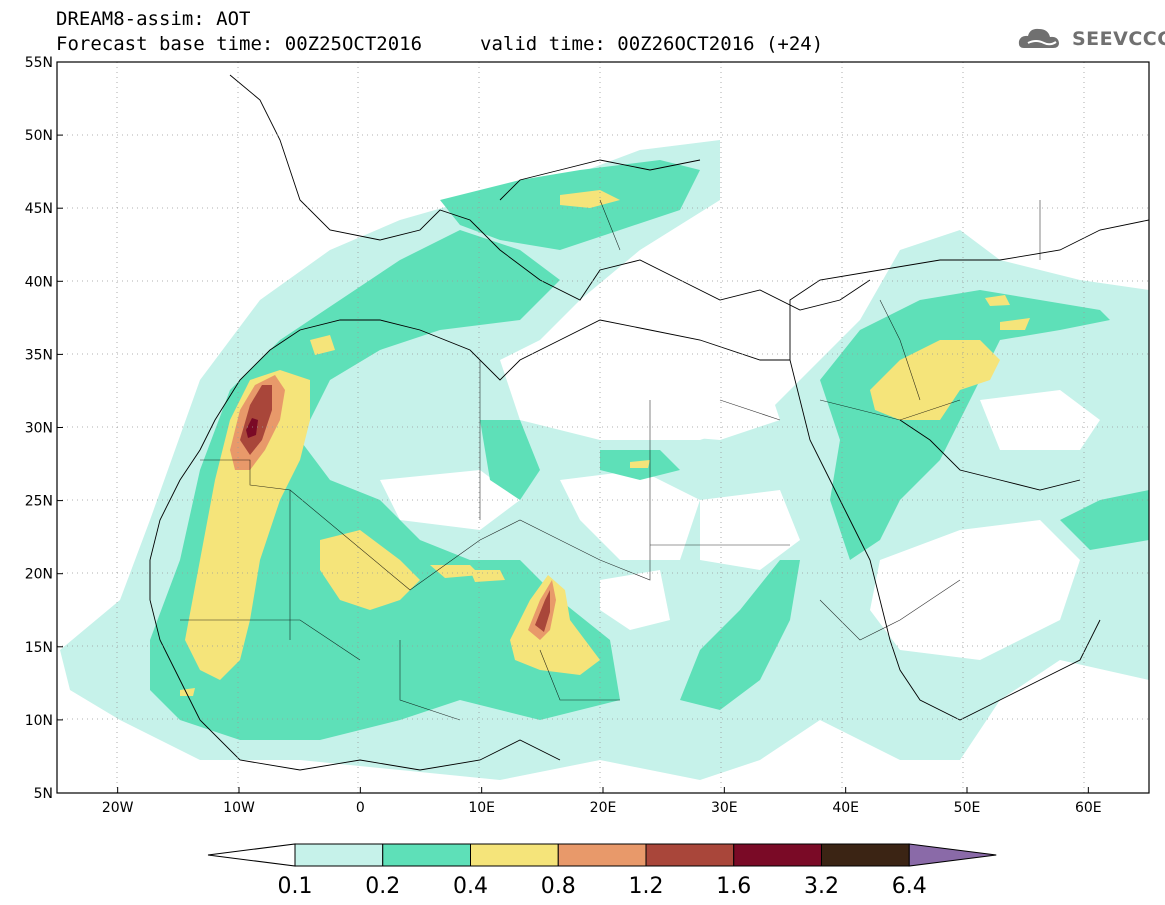 Image resolution: width=1165 pixels, height=905 pixels. Describe the element at coordinates (39, 502) in the screenshot. I see `lat-label: 25N` at that location.